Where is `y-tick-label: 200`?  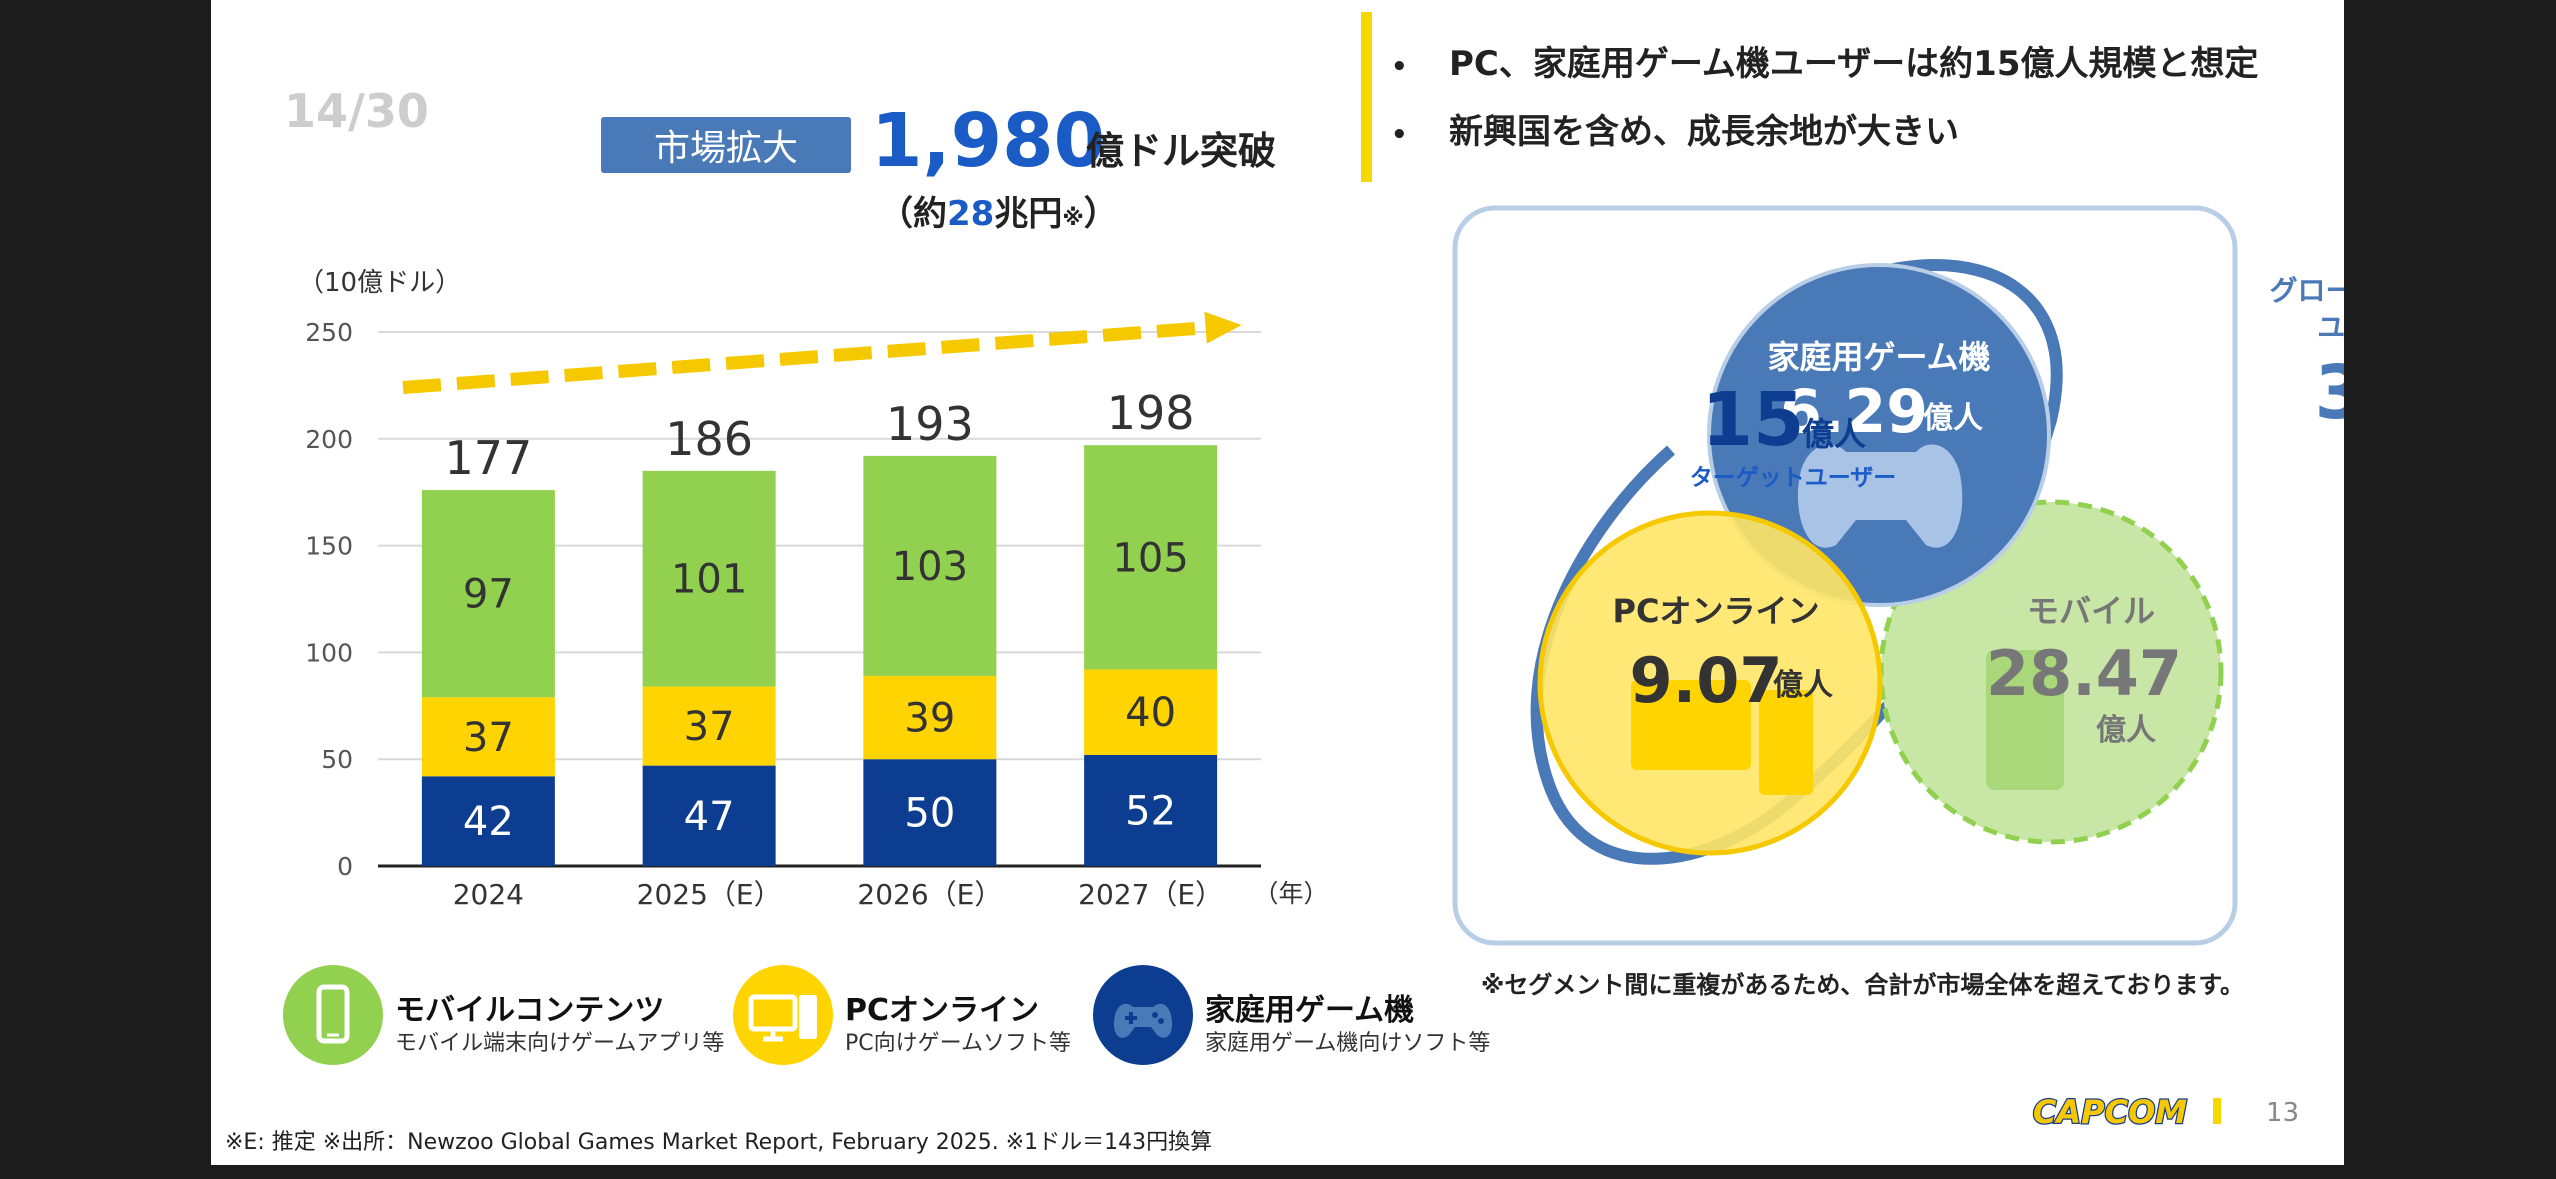 y-tick-label: 200 is located at coordinates (329, 439).